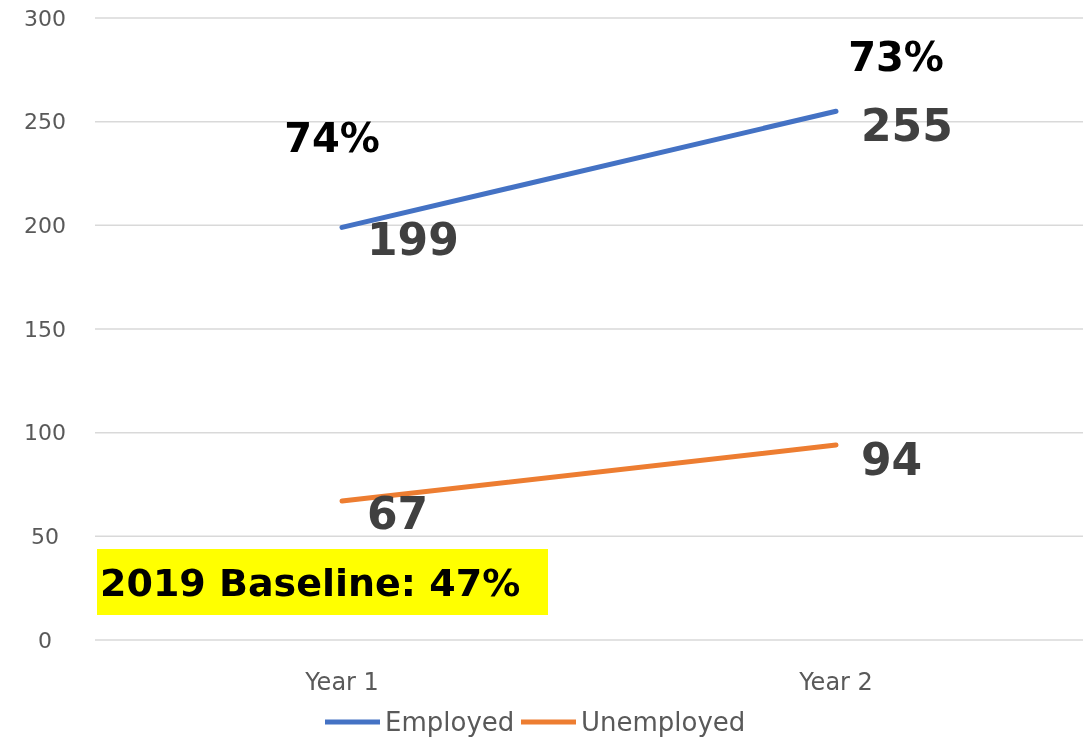 Image resolution: width=1083 pixels, height=740 pixels. I want to click on annotation: 2019 Baseline: 47%, so click(310, 583).